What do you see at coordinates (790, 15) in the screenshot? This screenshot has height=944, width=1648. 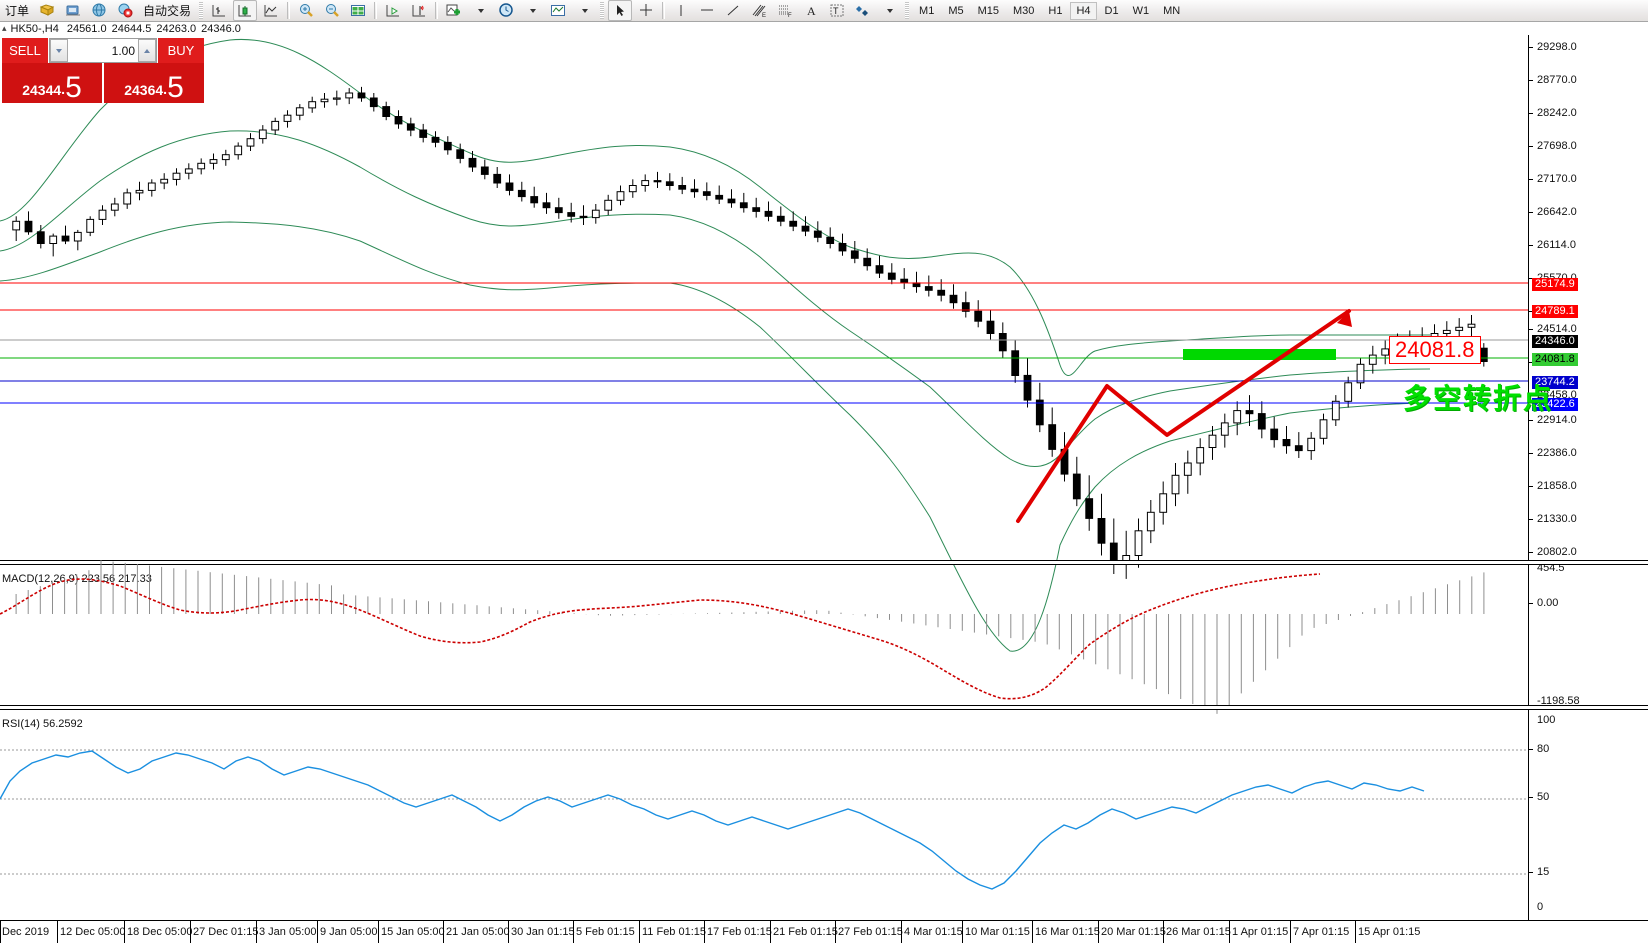 I see `svg-text: F` at bounding box center [790, 15].